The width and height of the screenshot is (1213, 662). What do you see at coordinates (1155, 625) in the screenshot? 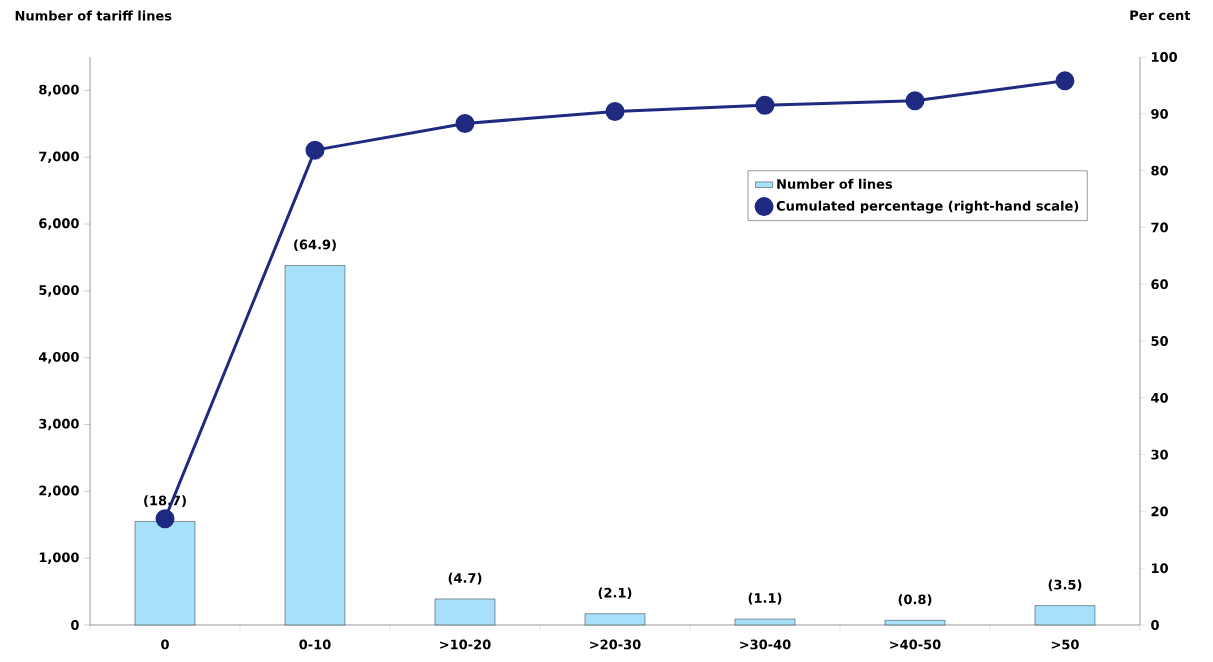
I see `y2-tick-label: 0` at bounding box center [1155, 625].